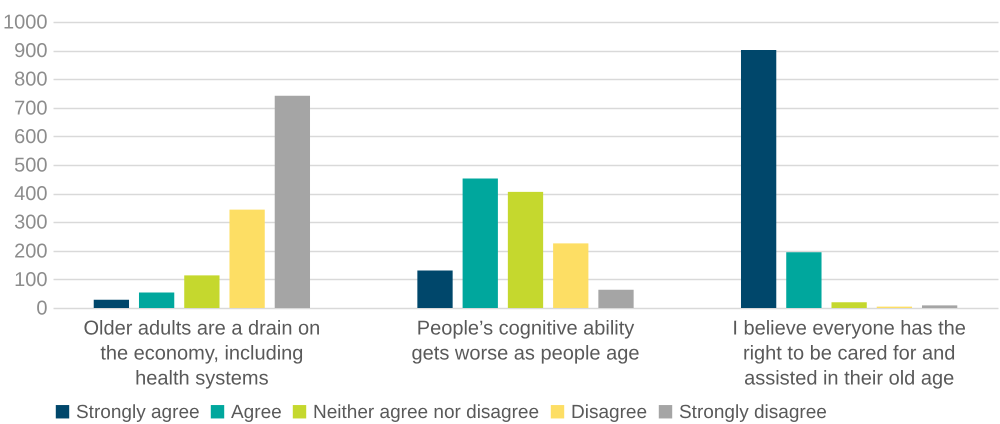 Image resolution: width=1000 pixels, height=424 pixels. Describe the element at coordinates (426, 412) in the screenshot. I see `legend-label: Neither agree nor disagree` at that location.